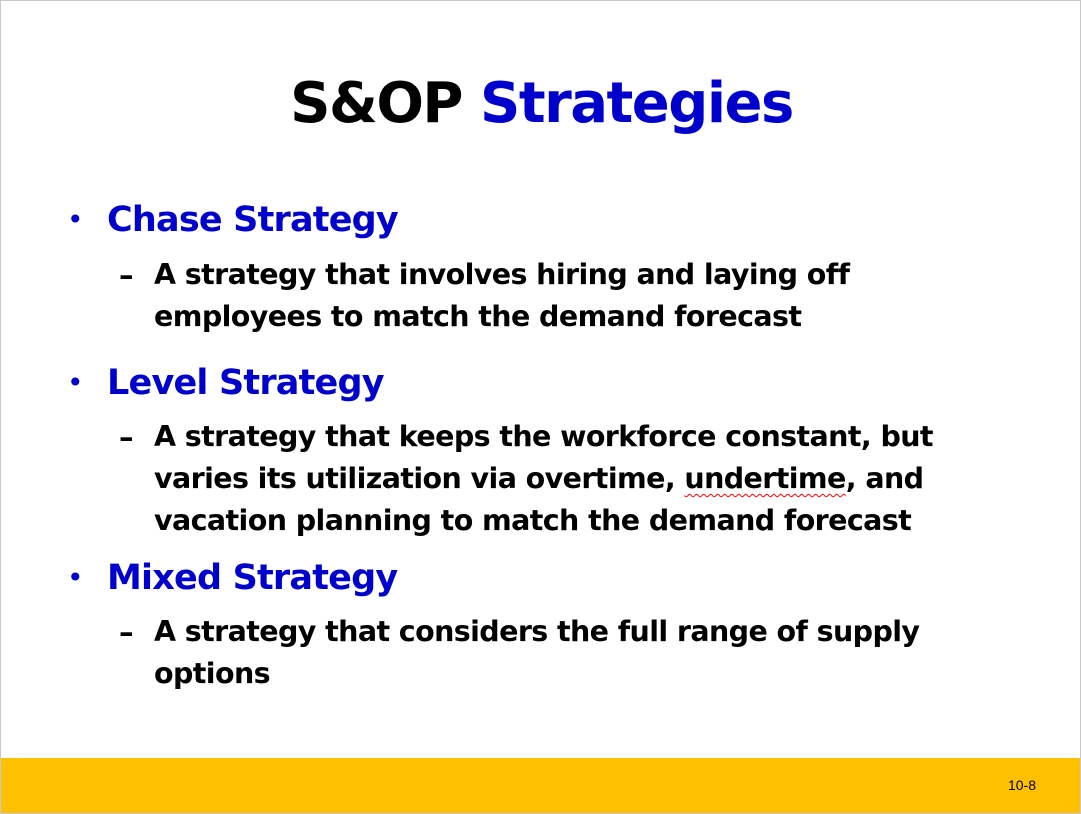 The height and width of the screenshot is (814, 1081). I want to click on footer-bar: 10-8, so click(540, 785).